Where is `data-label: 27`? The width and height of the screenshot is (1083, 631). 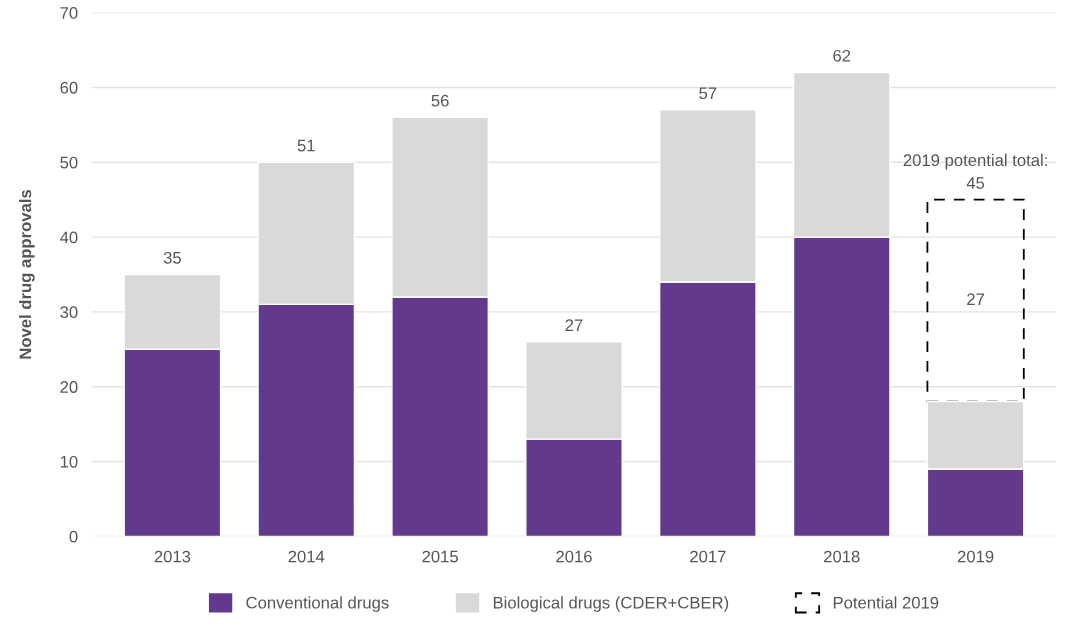
data-label: 27 is located at coordinates (976, 299).